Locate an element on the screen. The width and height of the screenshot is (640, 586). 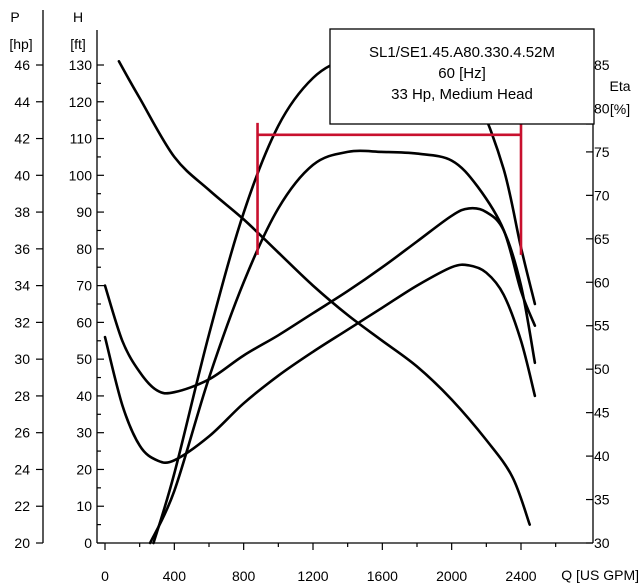
title-line-3: 33 Hp, Medium Head is located at coordinates (462, 94).